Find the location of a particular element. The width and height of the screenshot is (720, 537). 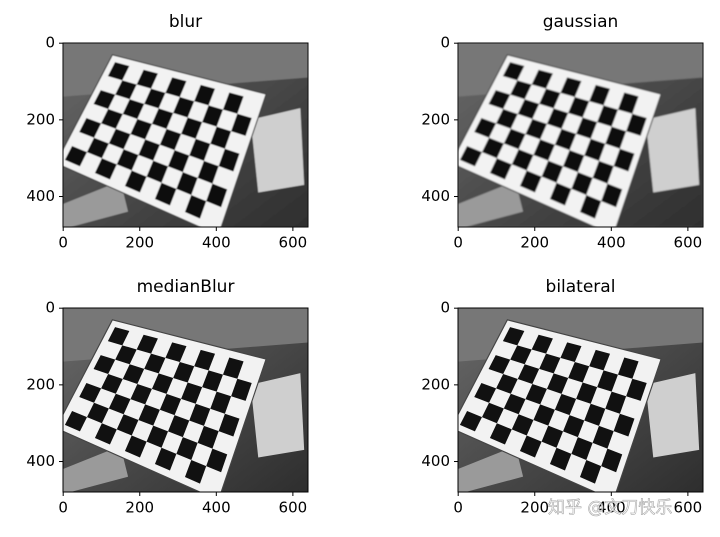

watermark: 知乎 @文刀快乐 is located at coordinates (610, 508).